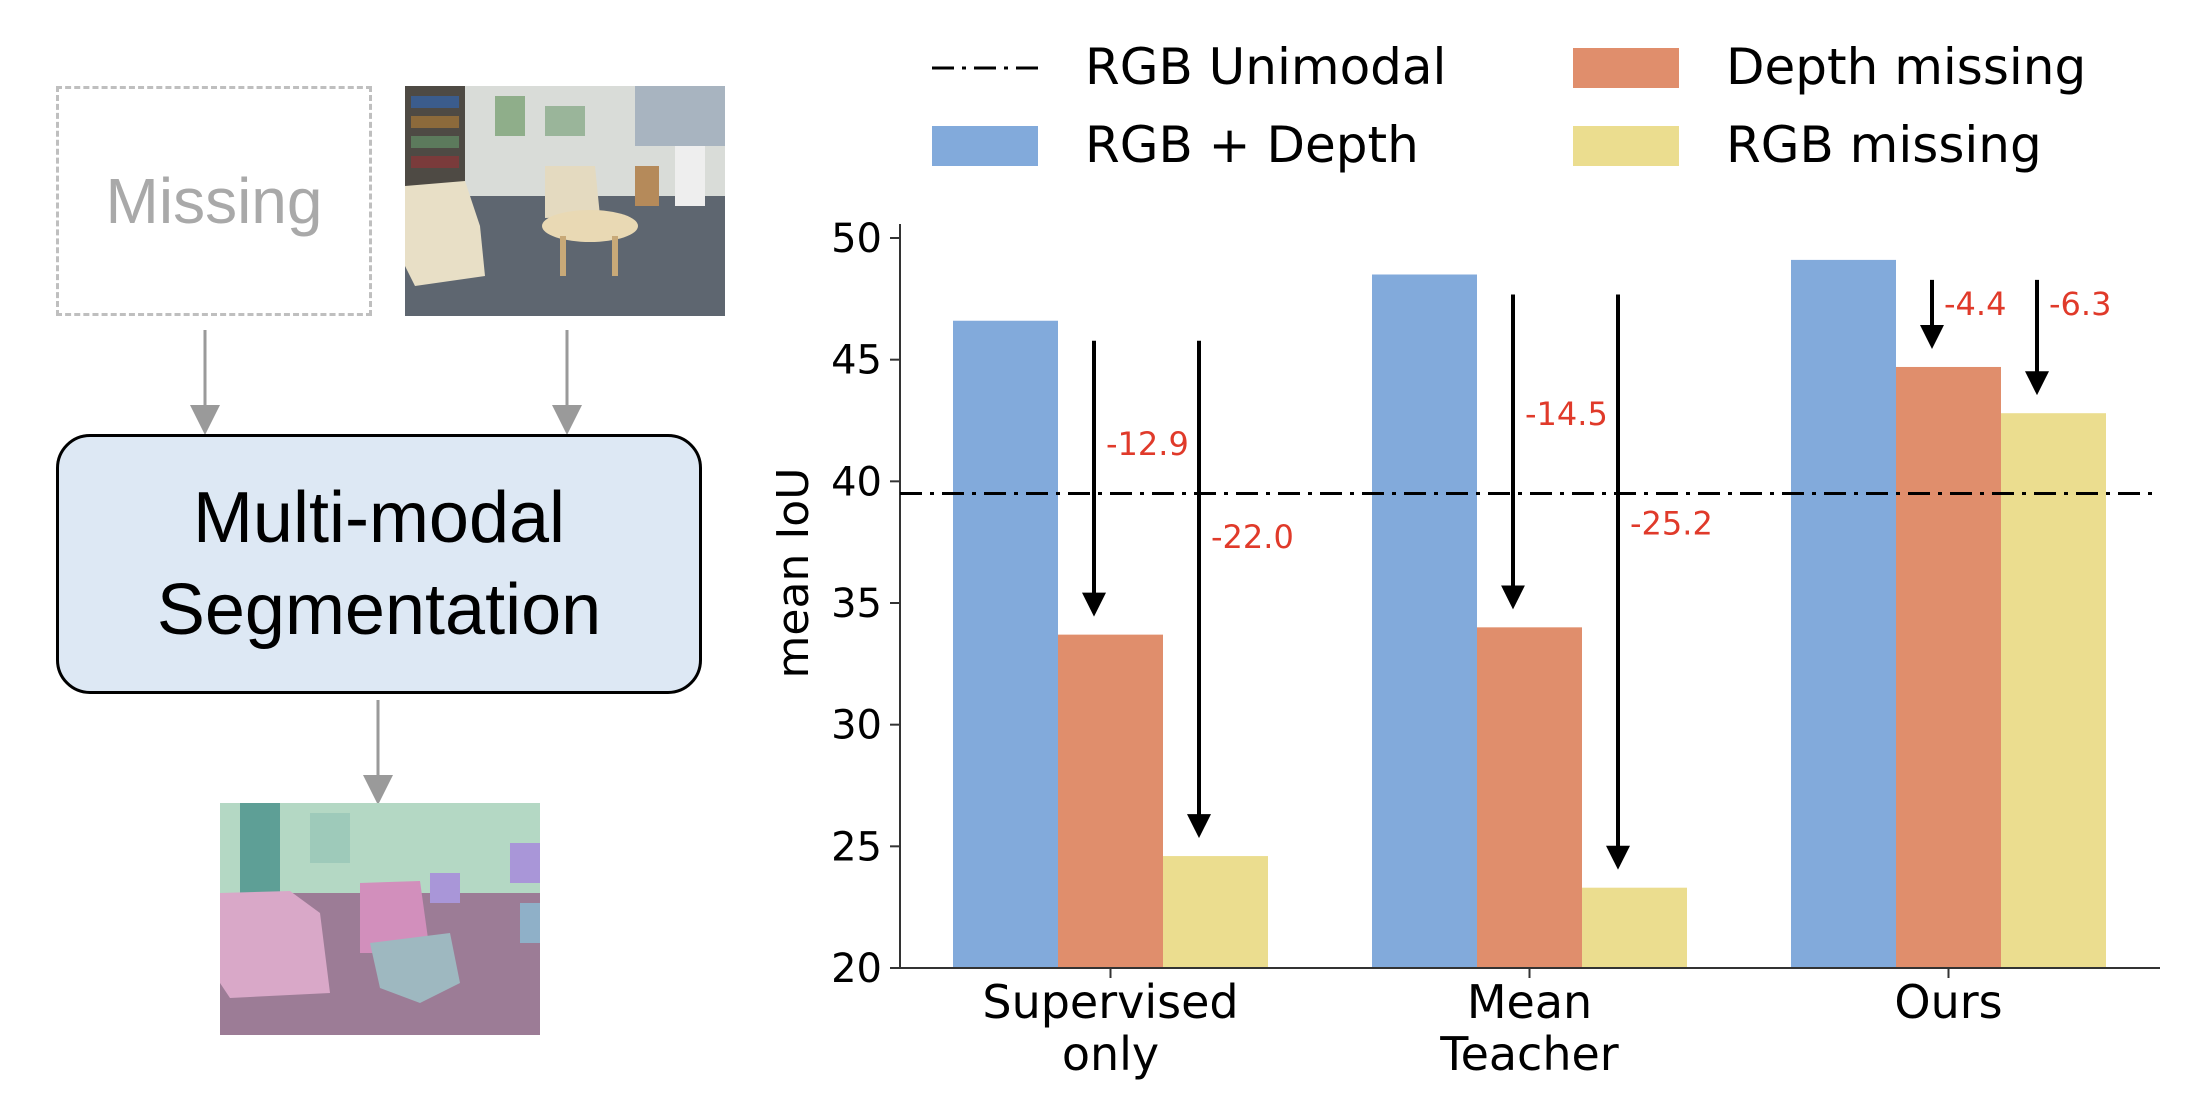 The height and width of the screenshot is (1118, 2196). Describe the element at coordinates (380, 919) in the screenshot. I see `segmentation-output-map` at that location.